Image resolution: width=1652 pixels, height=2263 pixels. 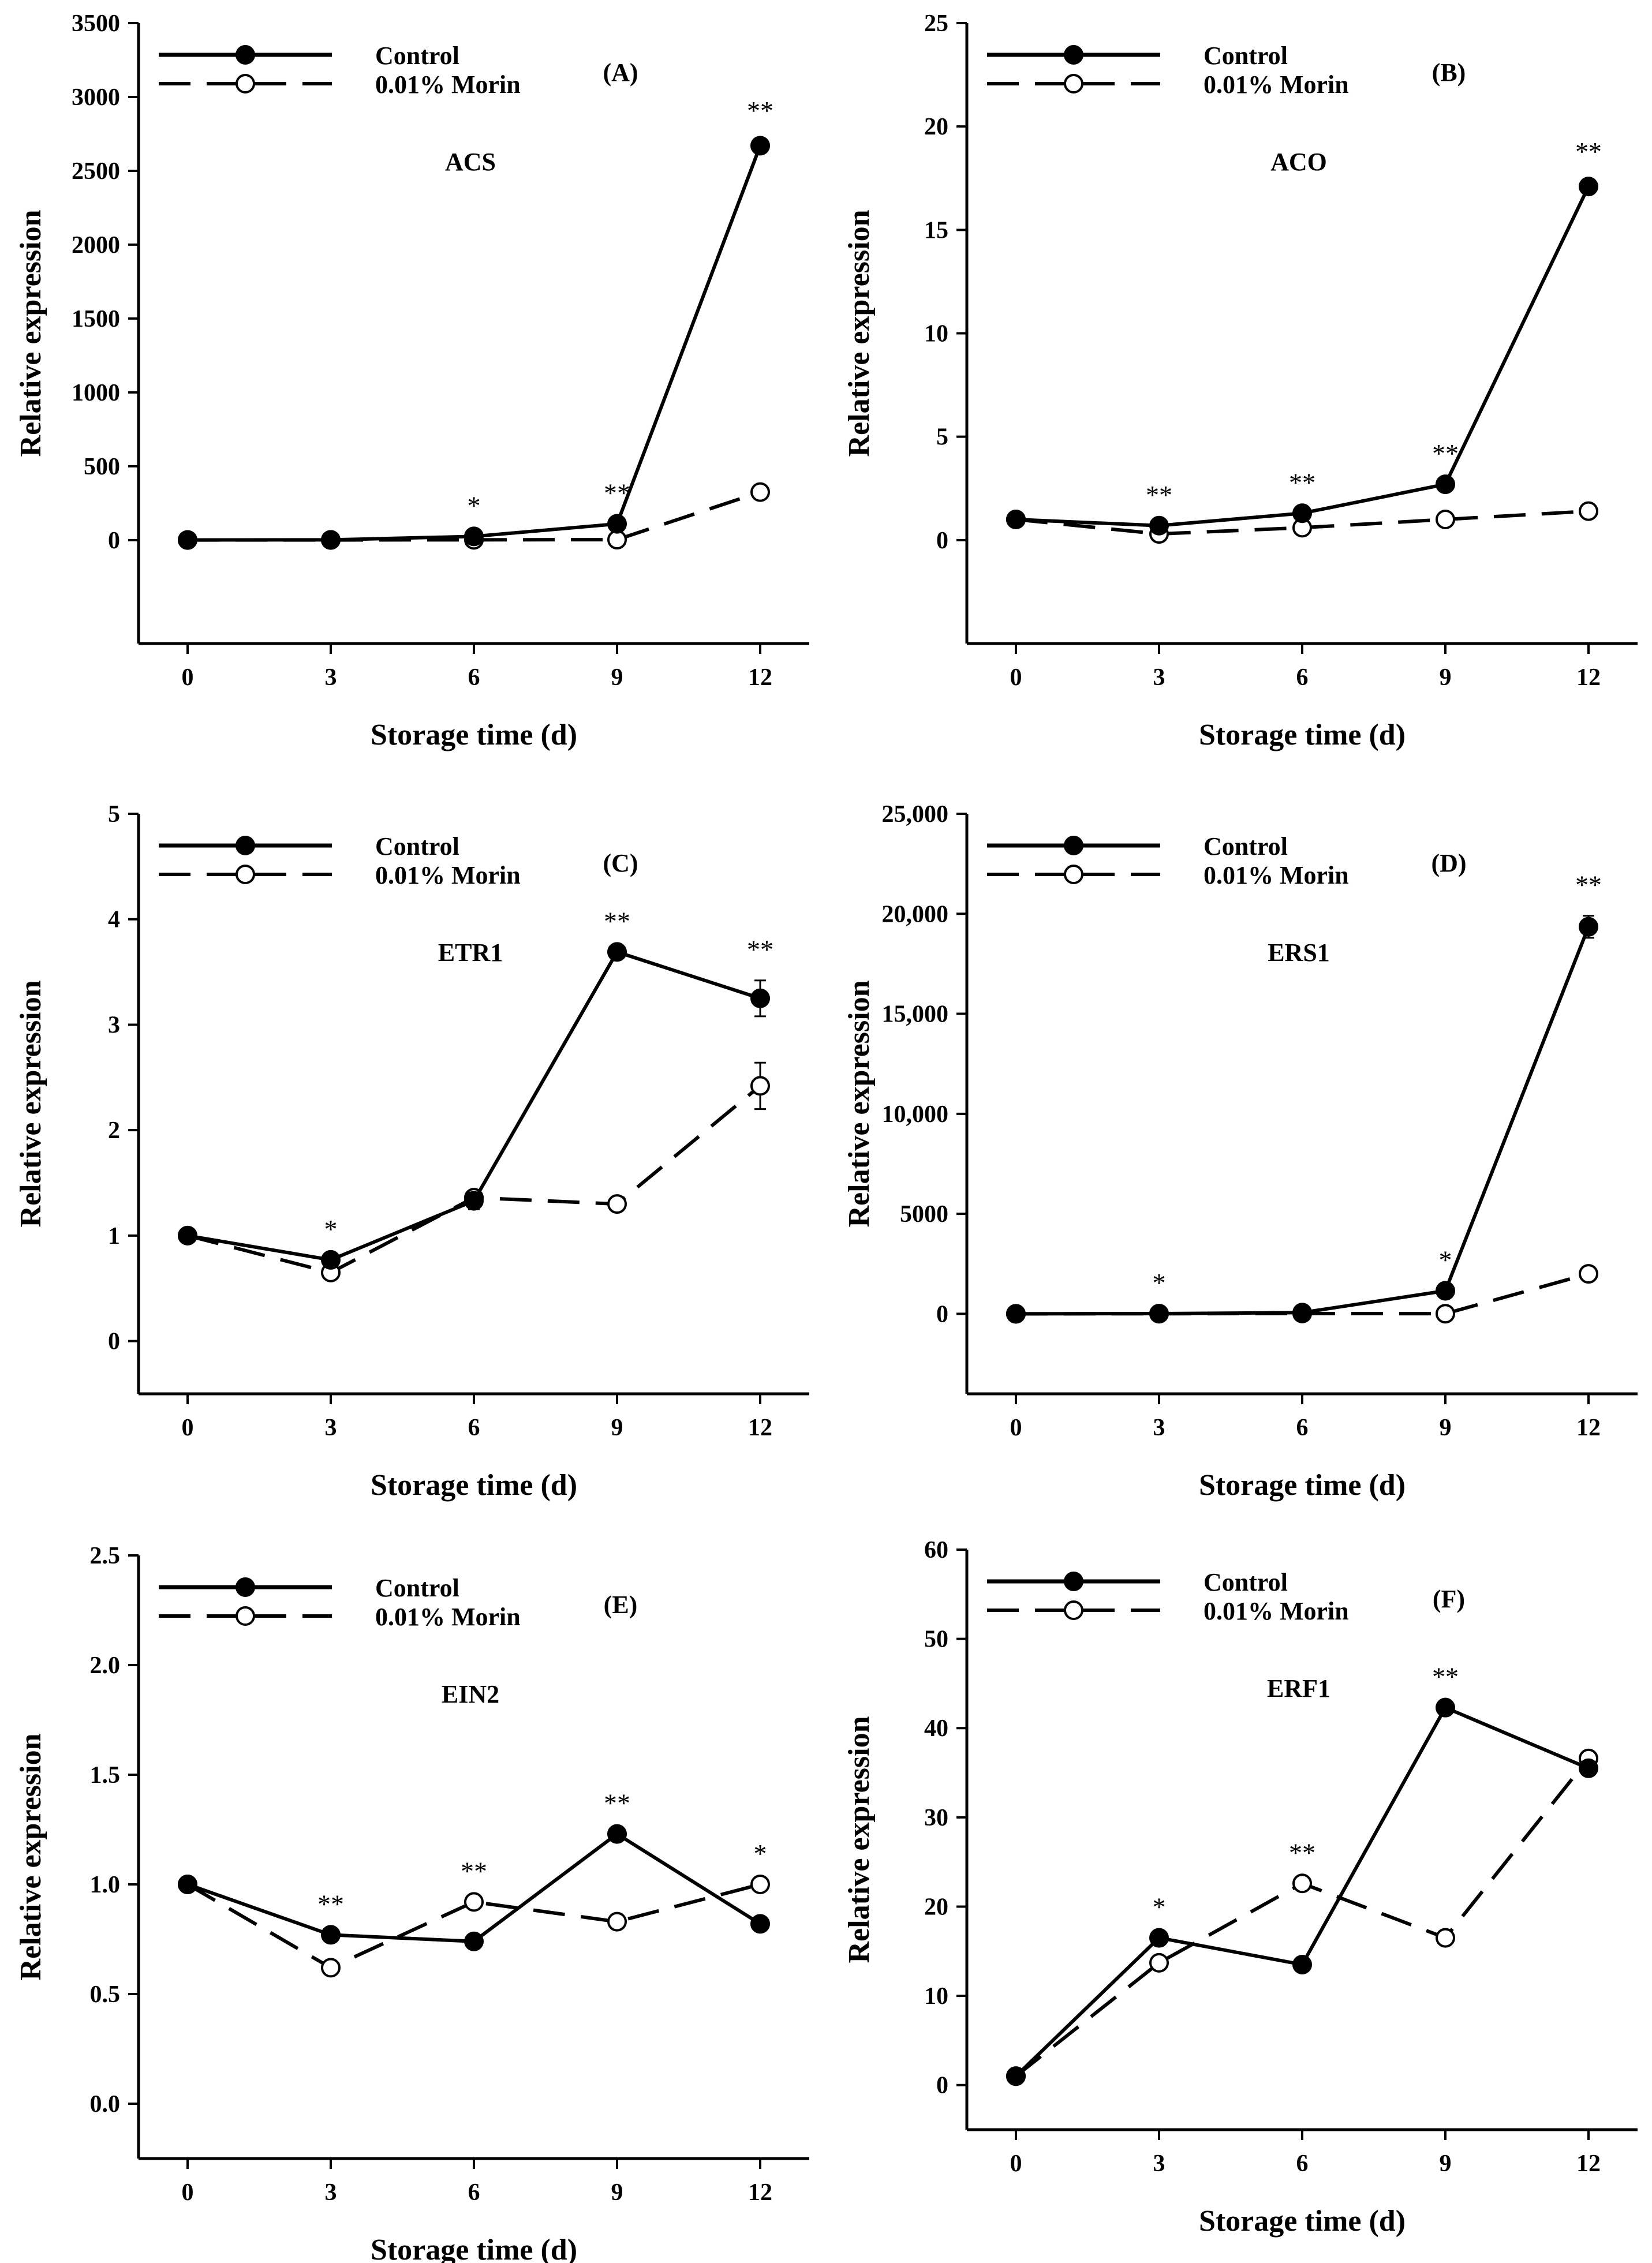 What do you see at coordinates (96, 319) in the screenshot?
I see `y-tick-label: 1500` at bounding box center [96, 319].